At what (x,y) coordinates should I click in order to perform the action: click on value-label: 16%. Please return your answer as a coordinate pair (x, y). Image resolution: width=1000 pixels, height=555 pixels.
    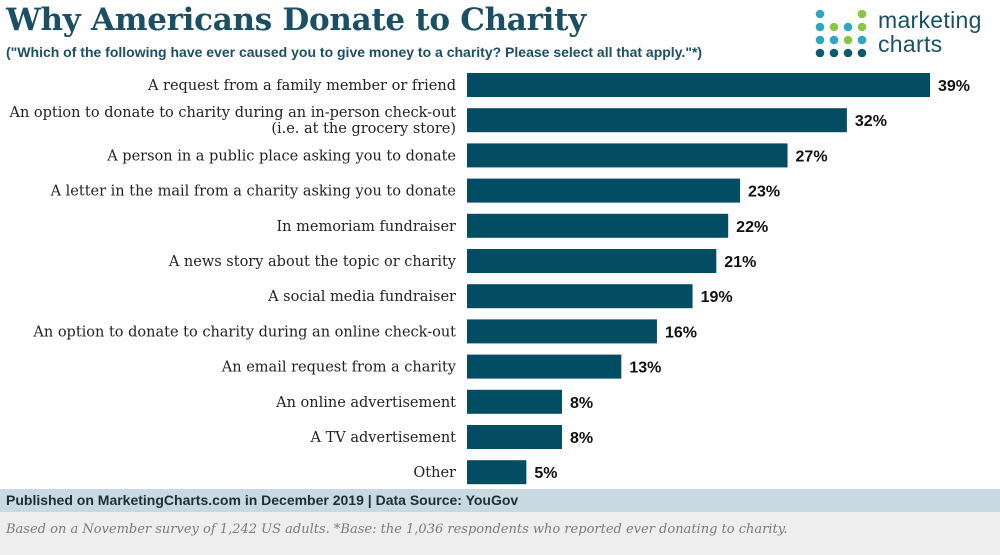
    Looking at the image, I should click on (681, 332).